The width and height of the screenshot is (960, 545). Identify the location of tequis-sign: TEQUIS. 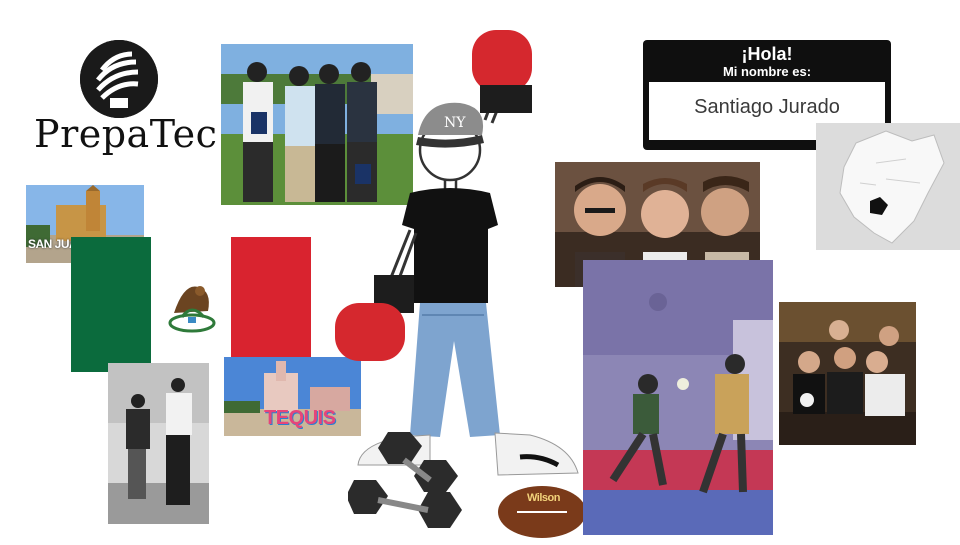
(300, 418).